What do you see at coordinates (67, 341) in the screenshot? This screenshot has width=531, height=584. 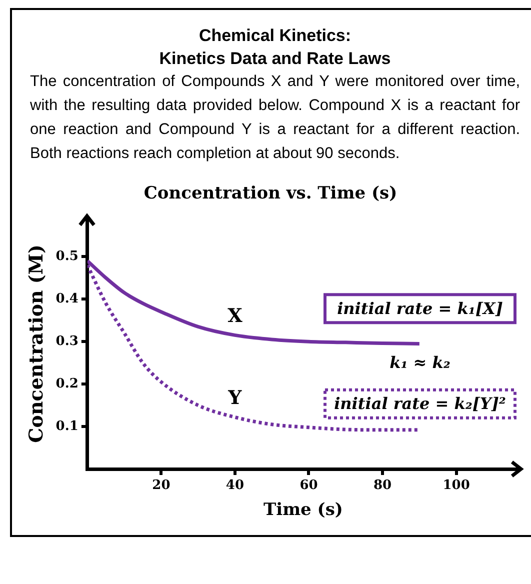 I see `y-tick-label: 0.3` at bounding box center [67, 341].